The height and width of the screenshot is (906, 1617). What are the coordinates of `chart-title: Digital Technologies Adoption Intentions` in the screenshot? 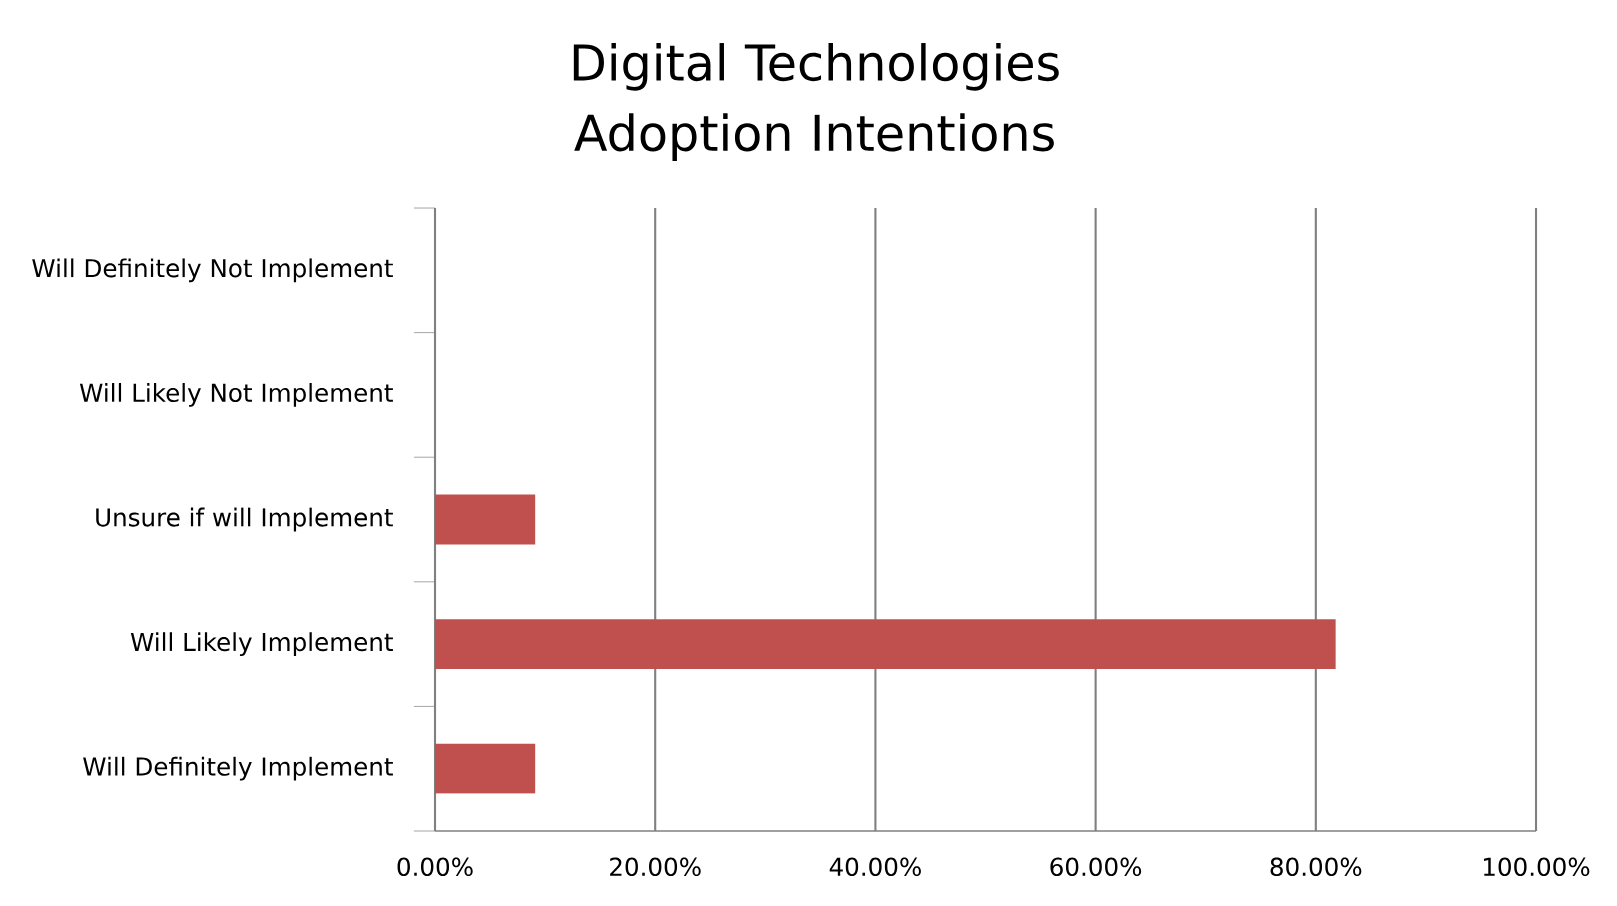 It's located at (816, 102).